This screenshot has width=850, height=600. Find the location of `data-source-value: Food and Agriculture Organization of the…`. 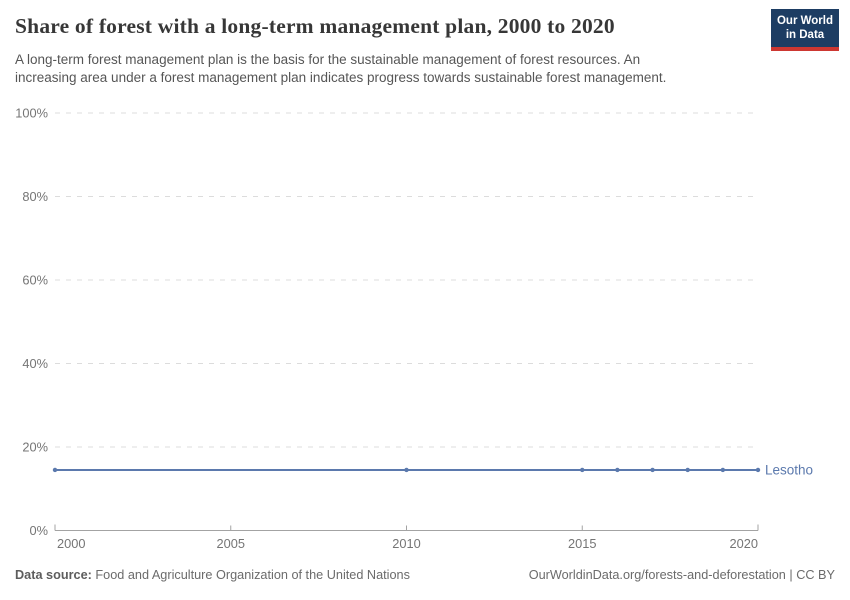

data-source-value: Food and Agriculture Organization of the… is located at coordinates (250, 575).